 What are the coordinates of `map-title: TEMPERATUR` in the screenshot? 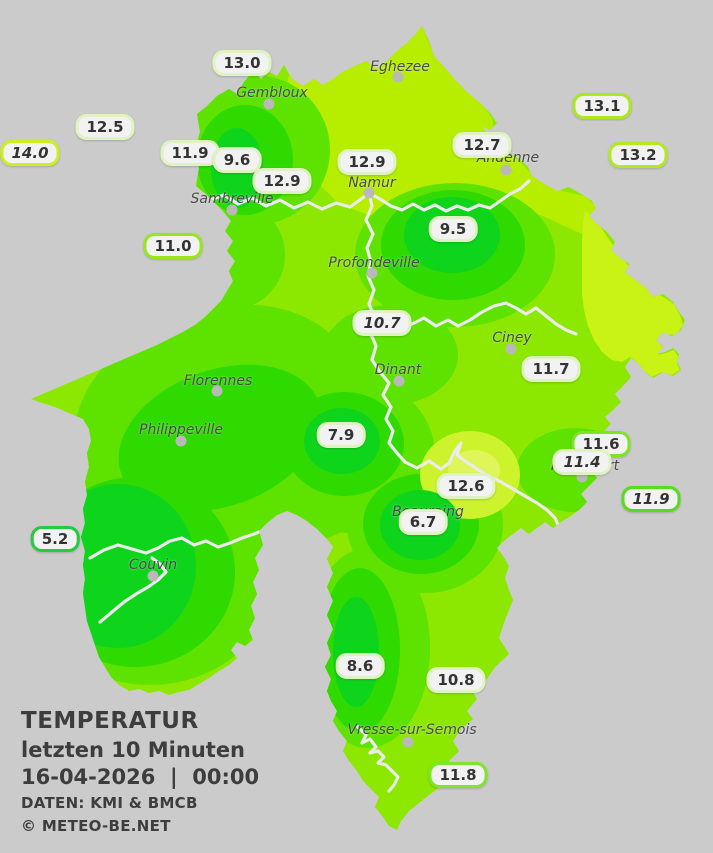 It's located at (110, 721).